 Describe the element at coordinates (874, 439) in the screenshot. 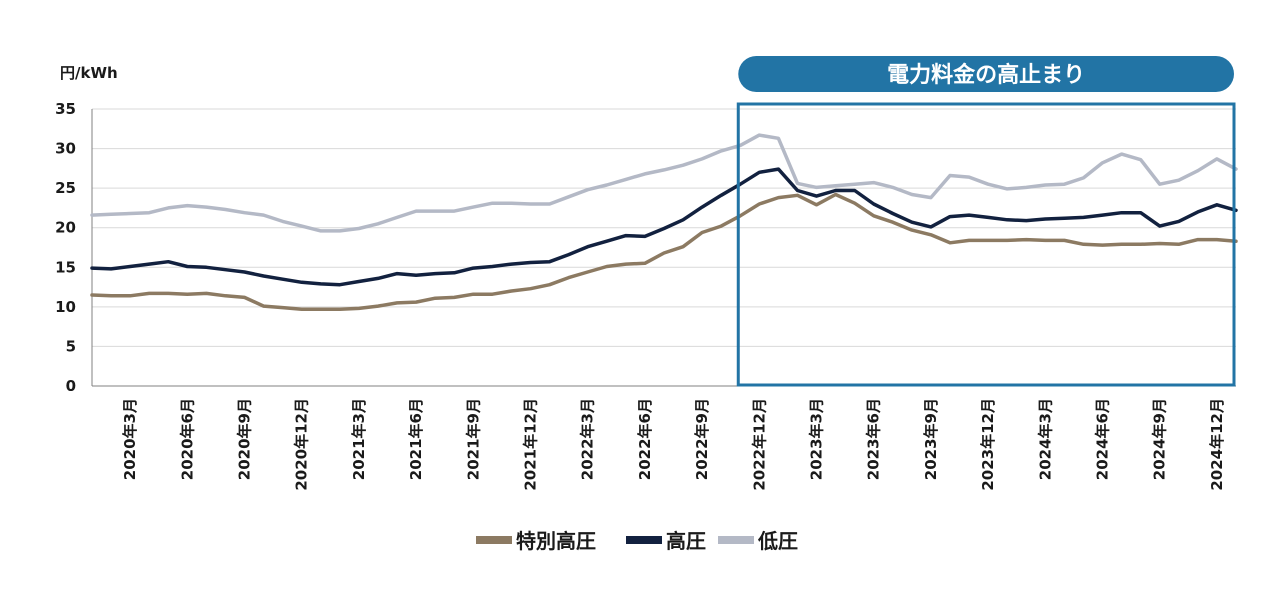

I see `x-tick-label: 2023年6月` at that location.